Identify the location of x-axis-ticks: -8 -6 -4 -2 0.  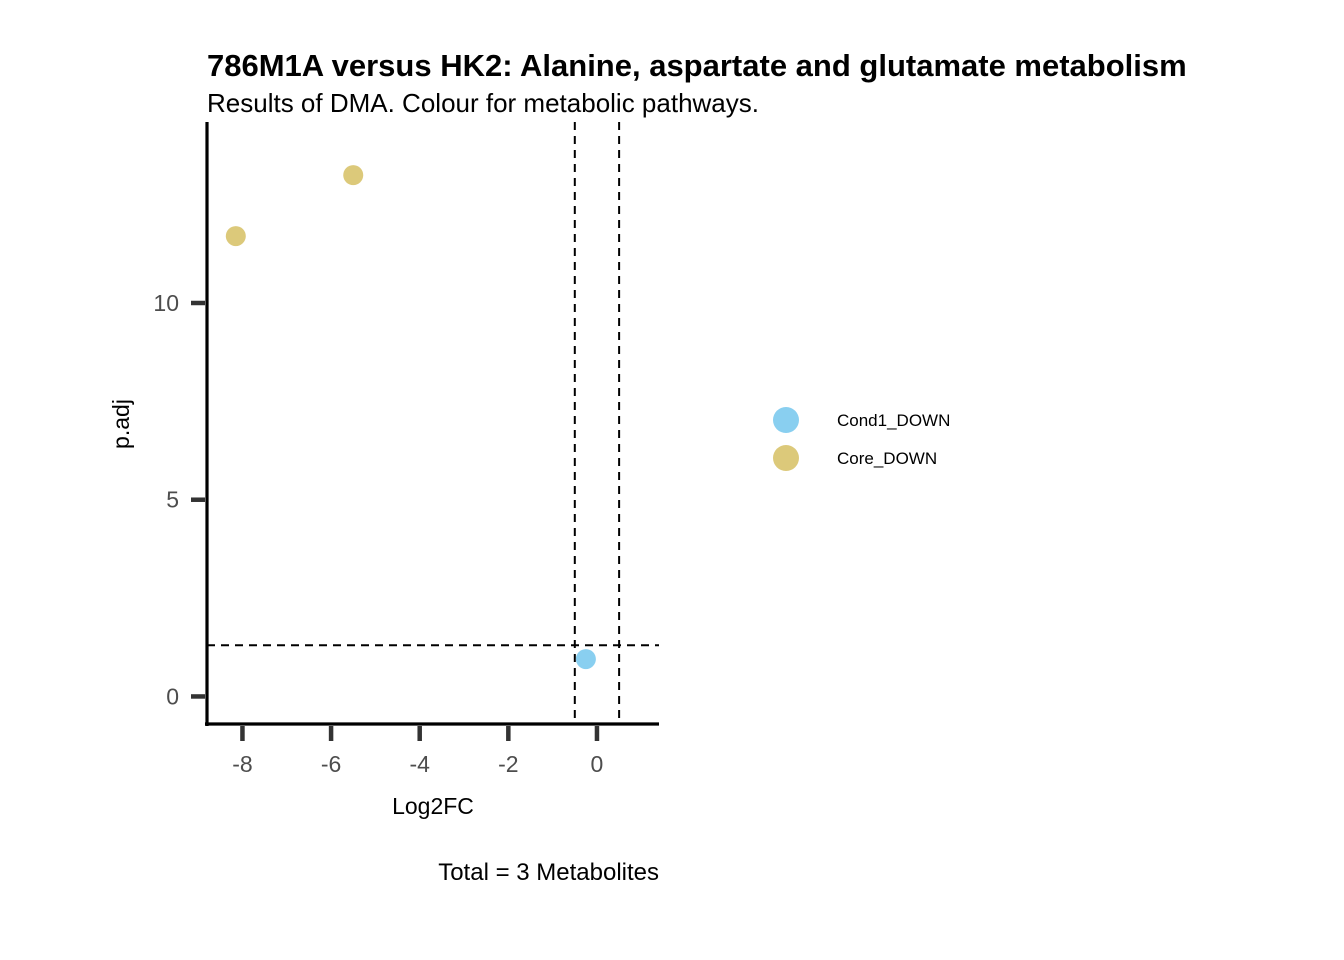
(417, 751).